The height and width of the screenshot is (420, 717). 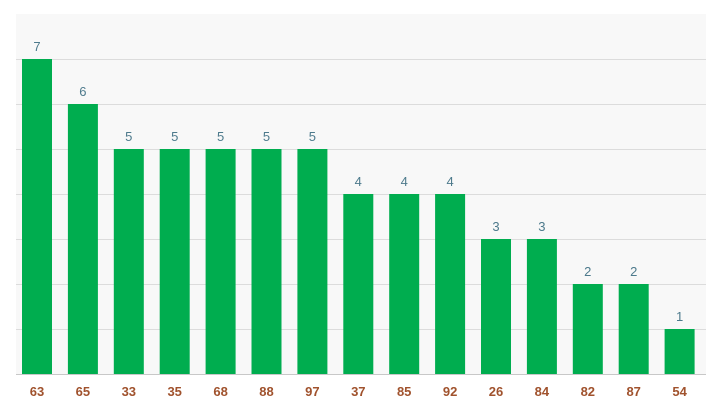 What do you see at coordinates (633, 391) in the screenshot?
I see `x-tick-label-87: 87` at bounding box center [633, 391].